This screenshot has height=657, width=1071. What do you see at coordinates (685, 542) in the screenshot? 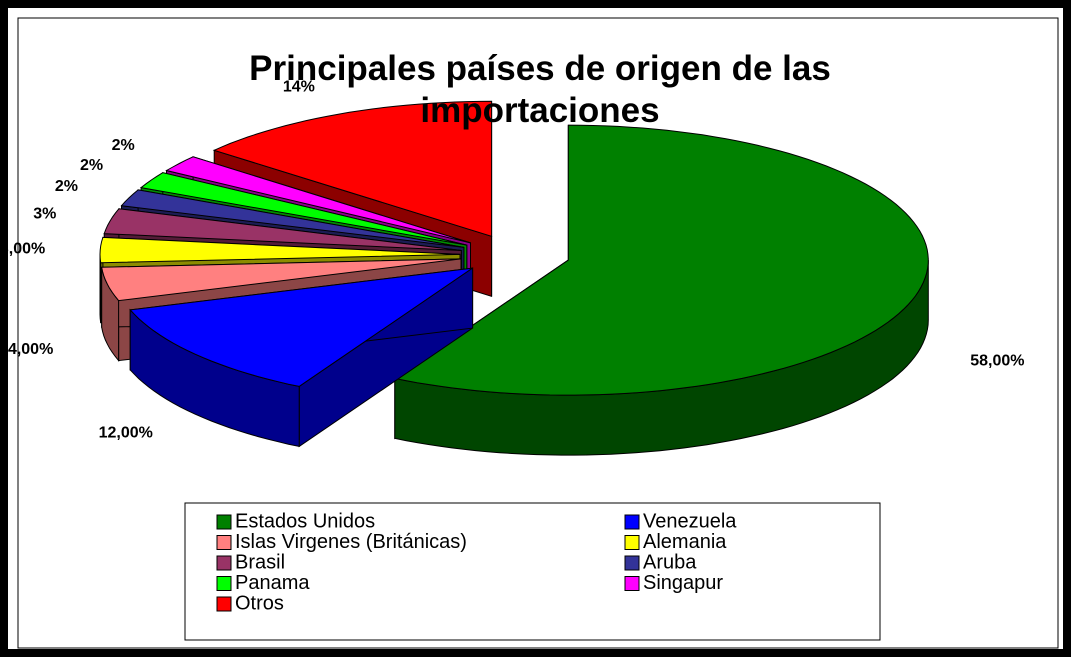
I see `legend-label: Alemania` at bounding box center [685, 542].